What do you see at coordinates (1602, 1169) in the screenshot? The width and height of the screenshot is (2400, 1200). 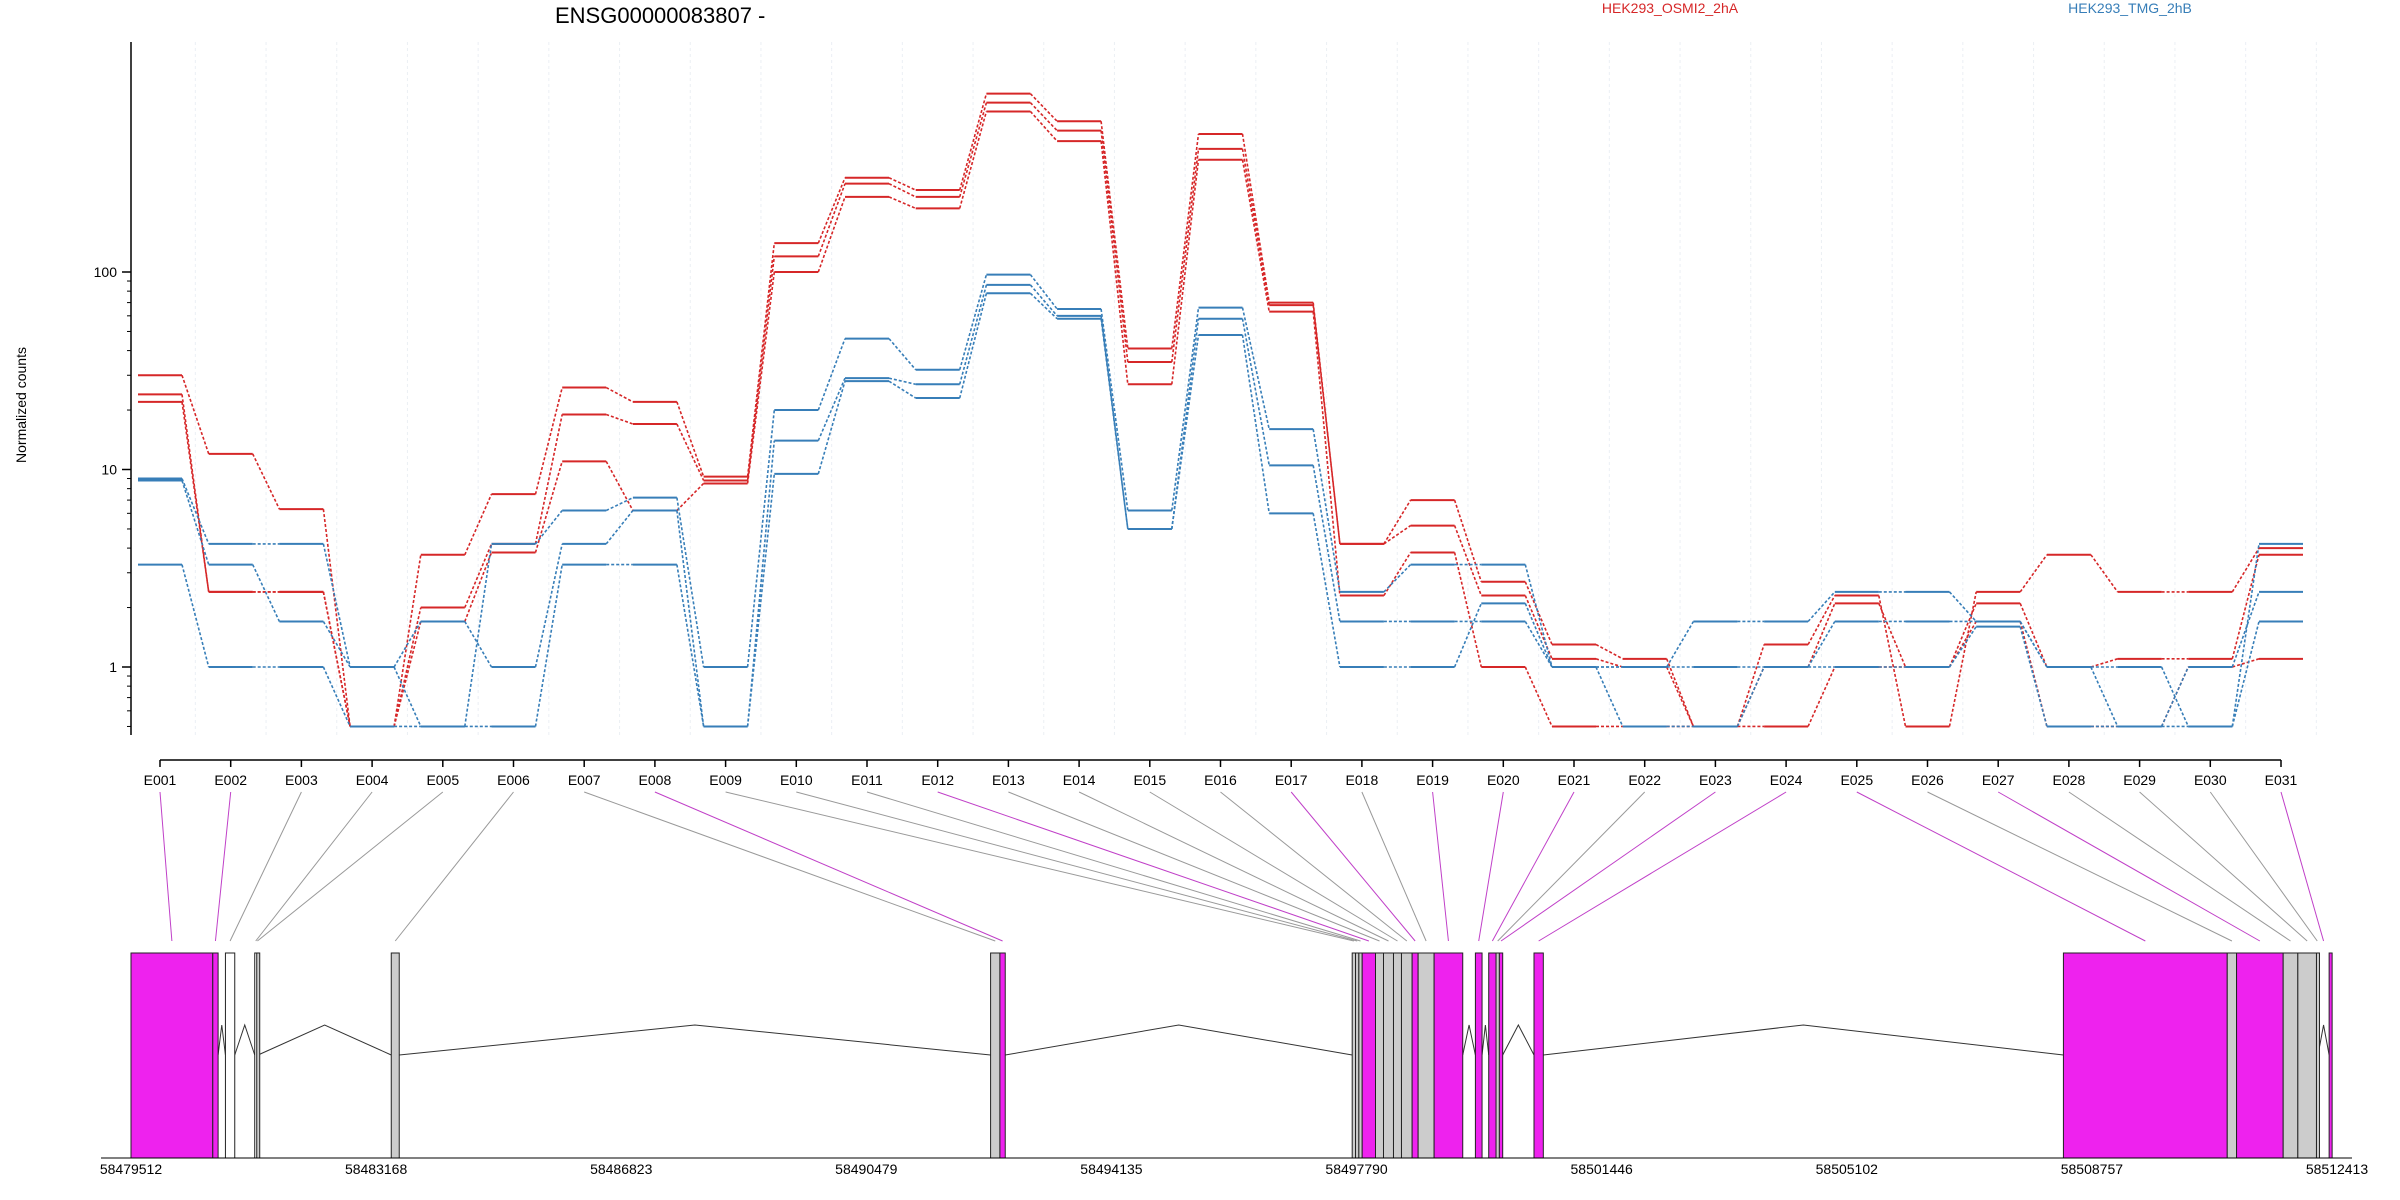 I see `coordinate-label: 58501446` at bounding box center [1602, 1169].